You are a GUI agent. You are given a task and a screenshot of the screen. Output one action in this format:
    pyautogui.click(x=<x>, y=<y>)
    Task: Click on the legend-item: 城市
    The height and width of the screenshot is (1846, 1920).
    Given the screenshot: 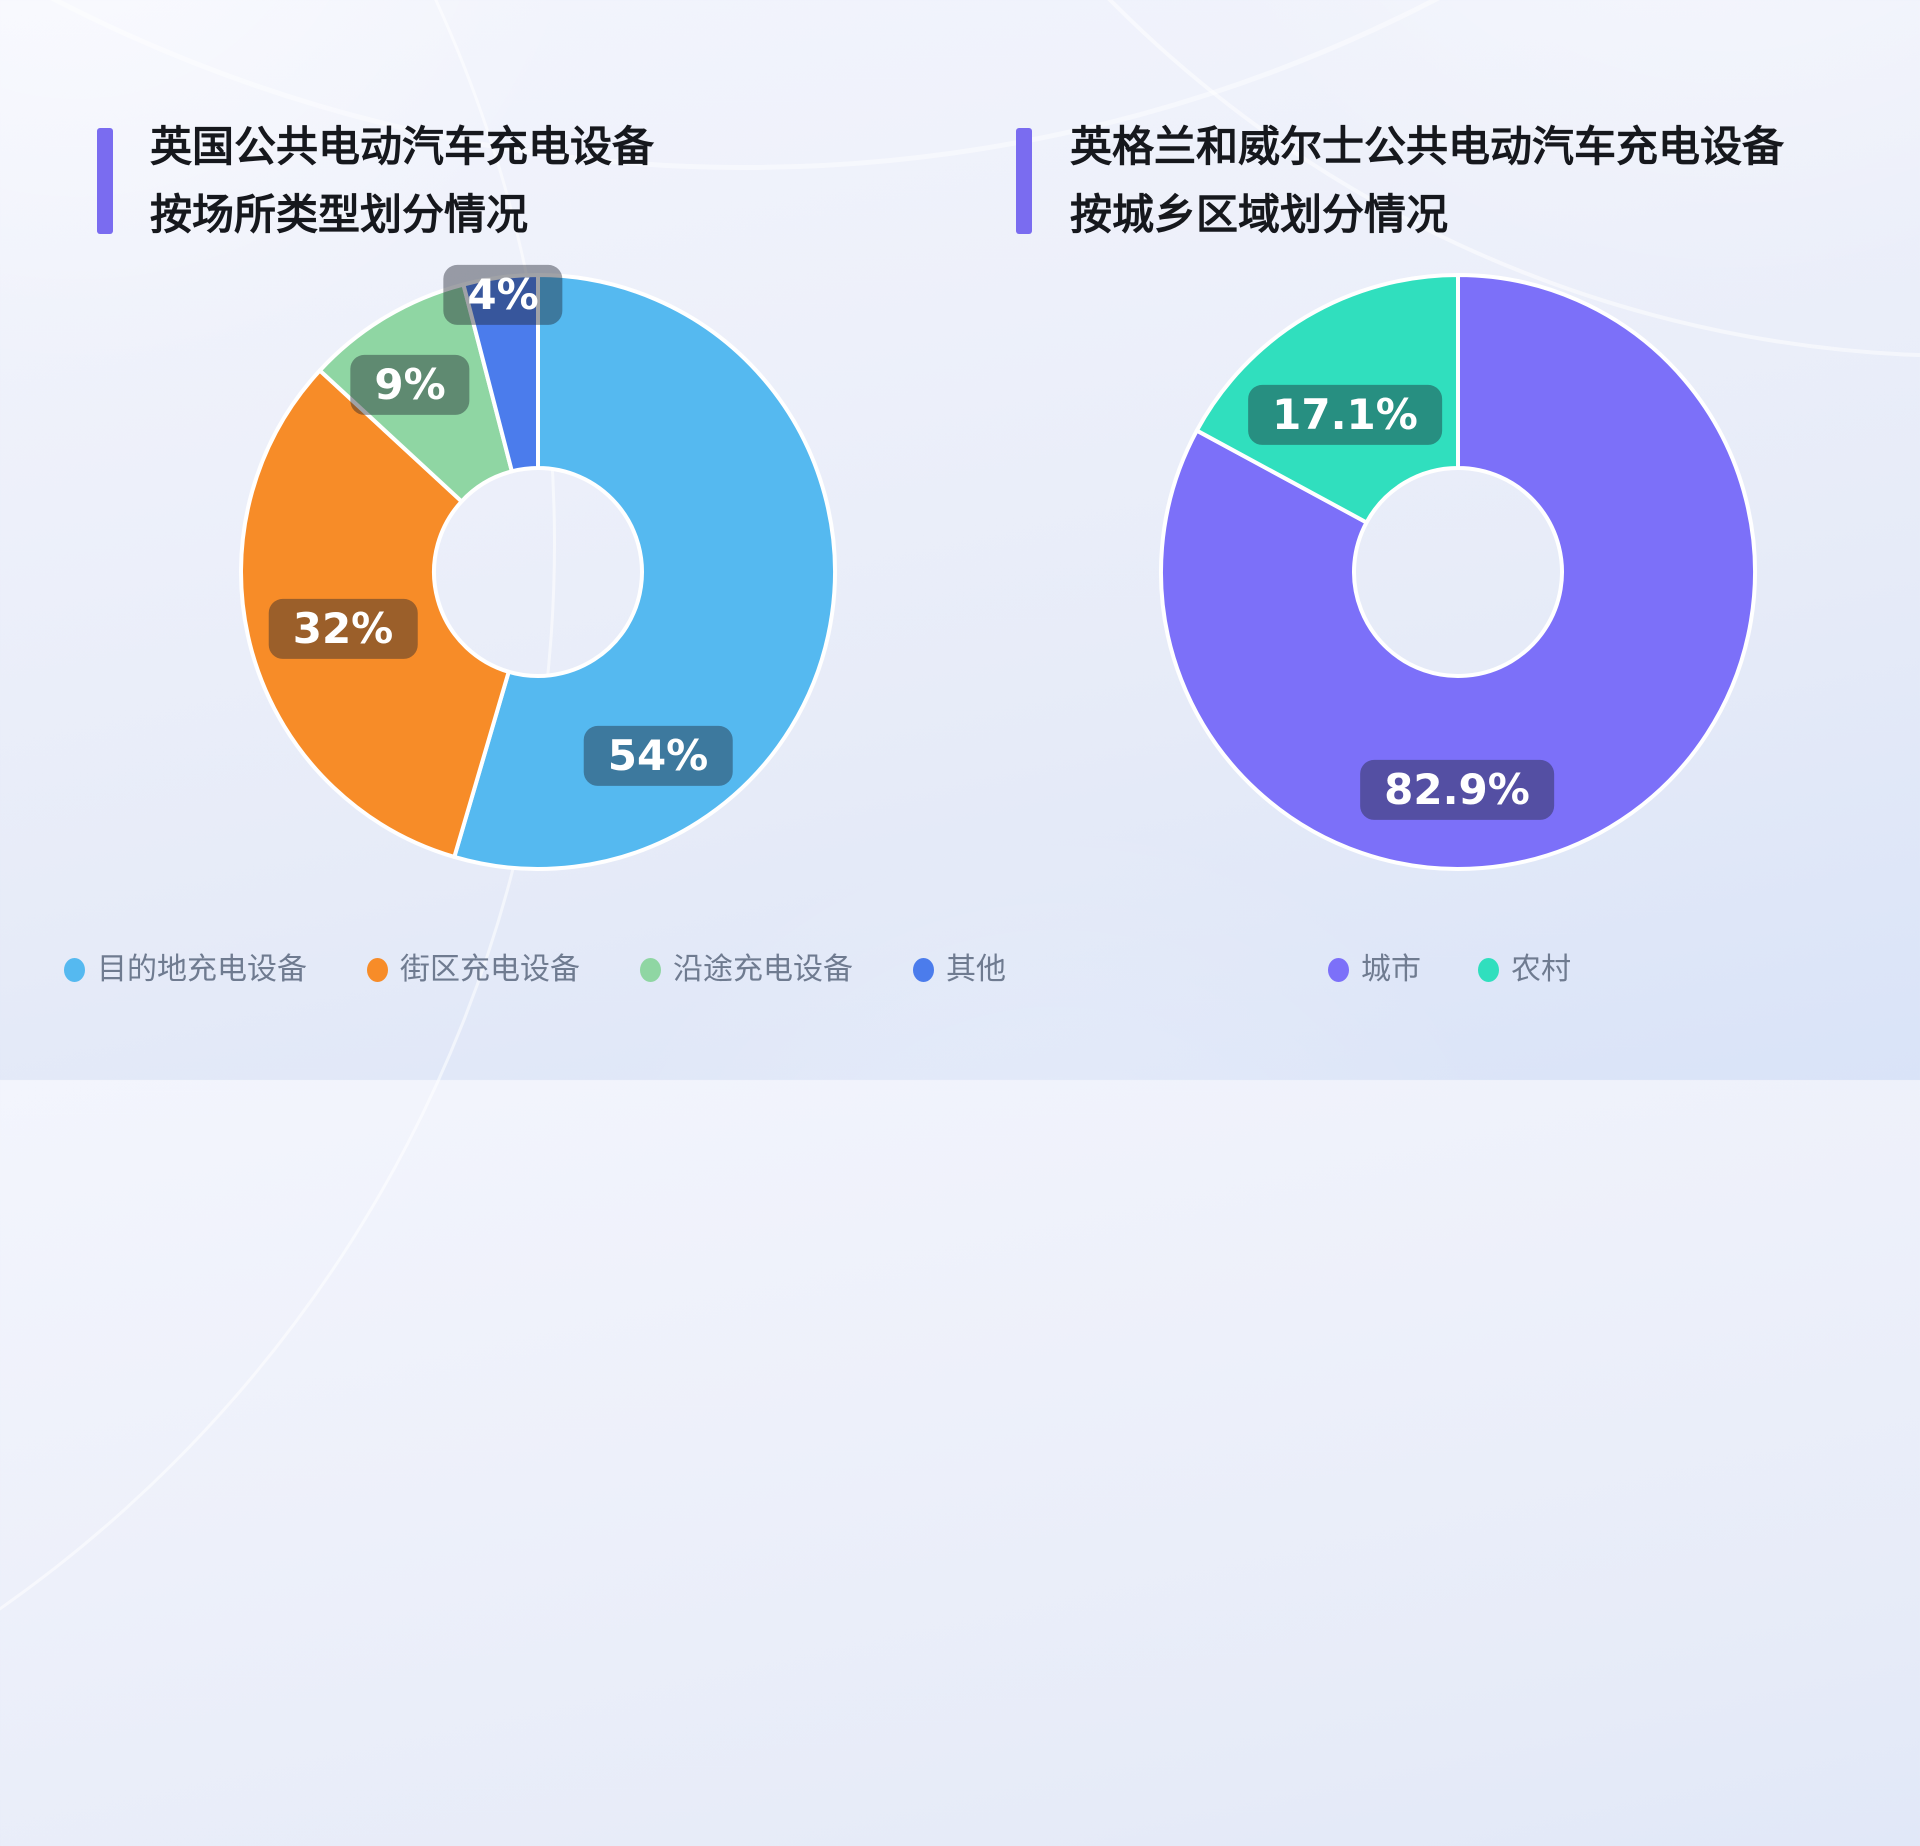 What is the action you would take?
    pyautogui.click(x=1374, y=970)
    